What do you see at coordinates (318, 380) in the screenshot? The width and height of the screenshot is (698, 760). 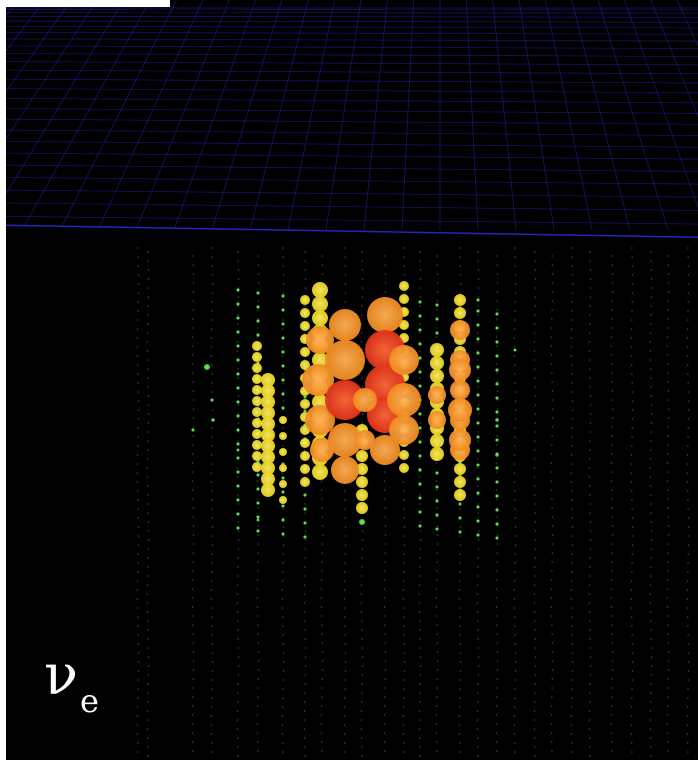 I see `light-hit-orange` at bounding box center [318, 380].